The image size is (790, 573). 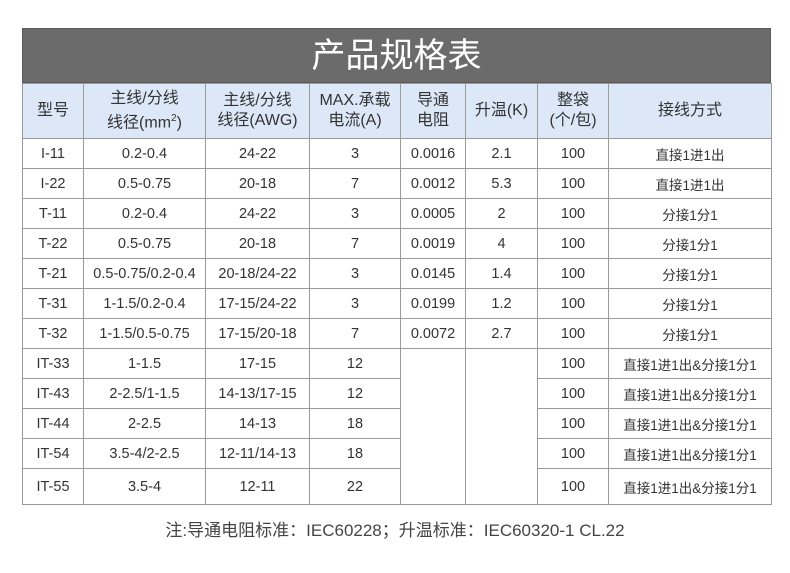 What do you see at coordinates (53, 153) in the screenshot?
I see `cell-model: I-11` at bounding box center [53, 153].